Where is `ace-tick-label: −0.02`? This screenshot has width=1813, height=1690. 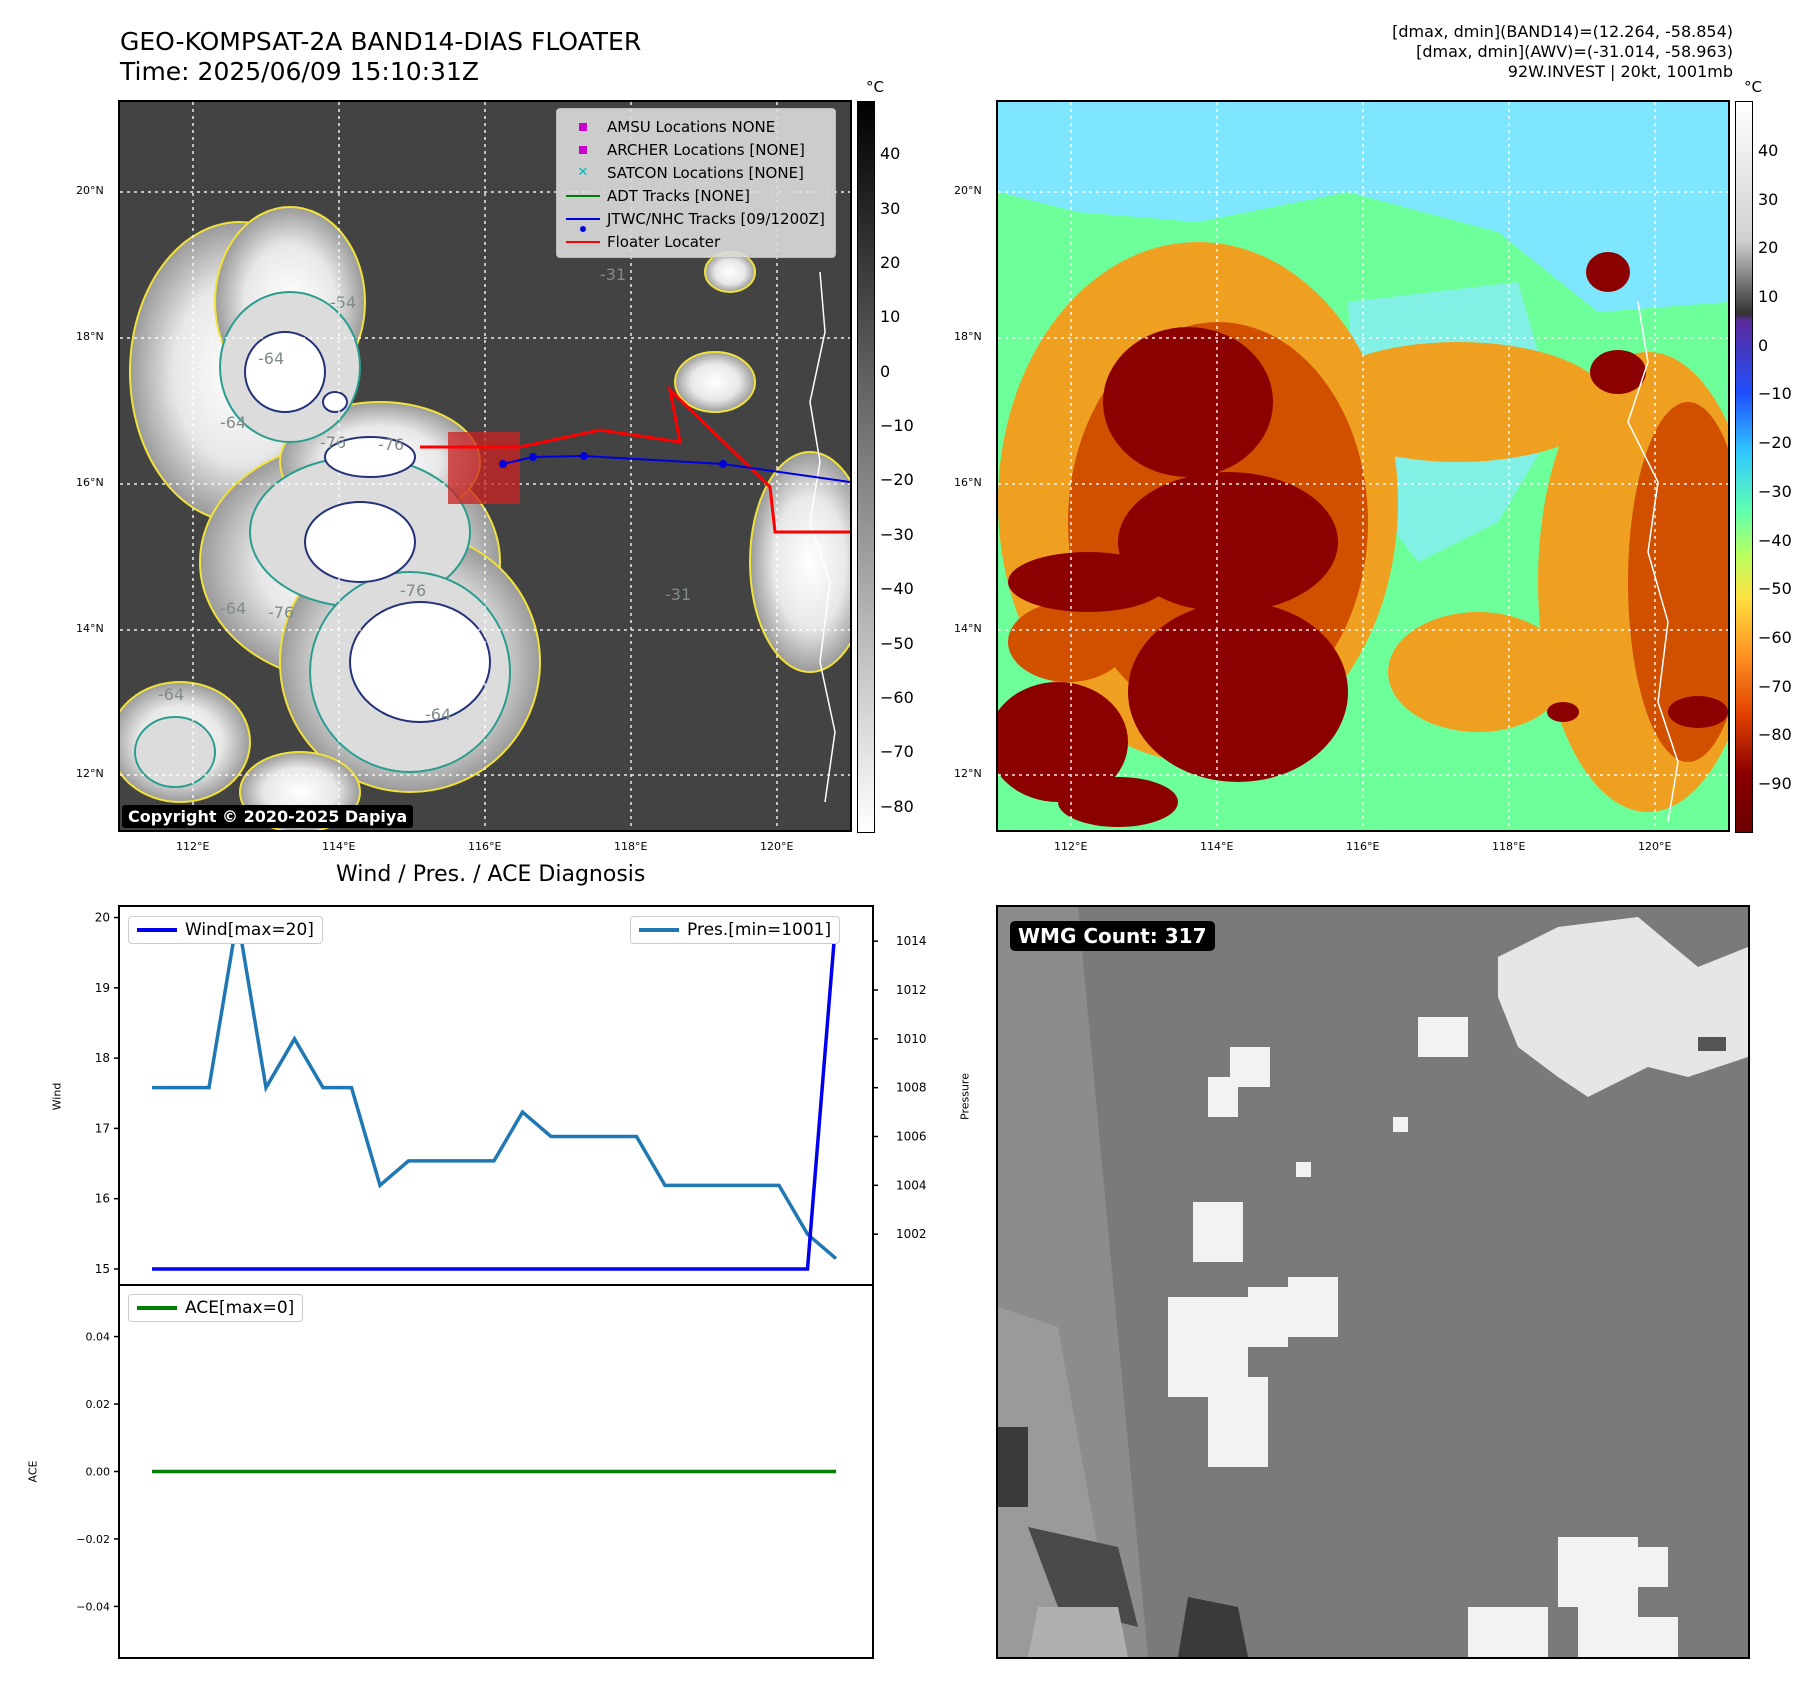
ace-tick-label: −0.02 is located at coordinates (93, 1539).